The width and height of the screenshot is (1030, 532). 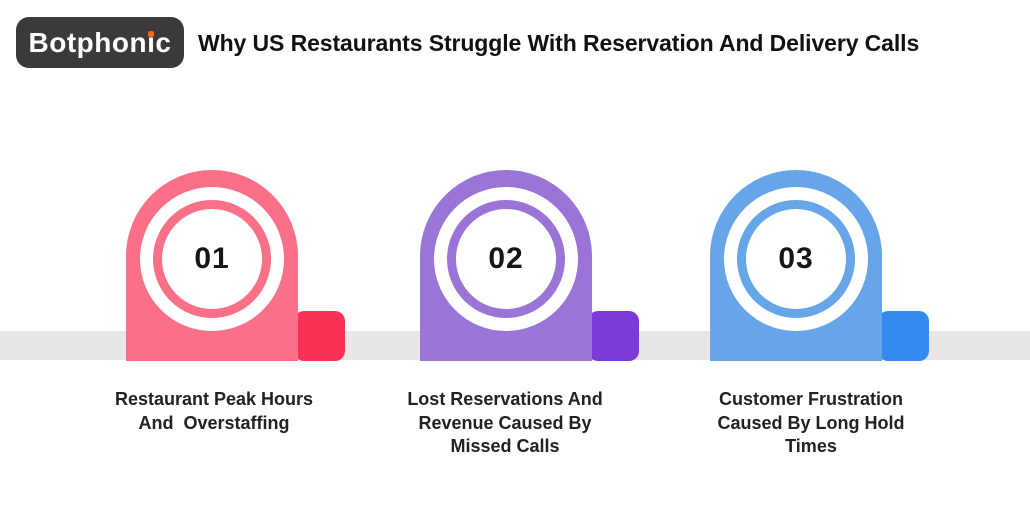 I want to click on step-1-ring: 01, so click(x=212, y=259).